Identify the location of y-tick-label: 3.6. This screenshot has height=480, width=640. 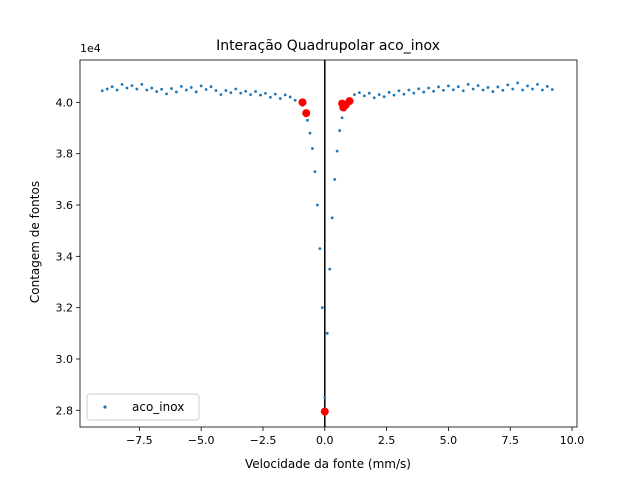
(65, 205).